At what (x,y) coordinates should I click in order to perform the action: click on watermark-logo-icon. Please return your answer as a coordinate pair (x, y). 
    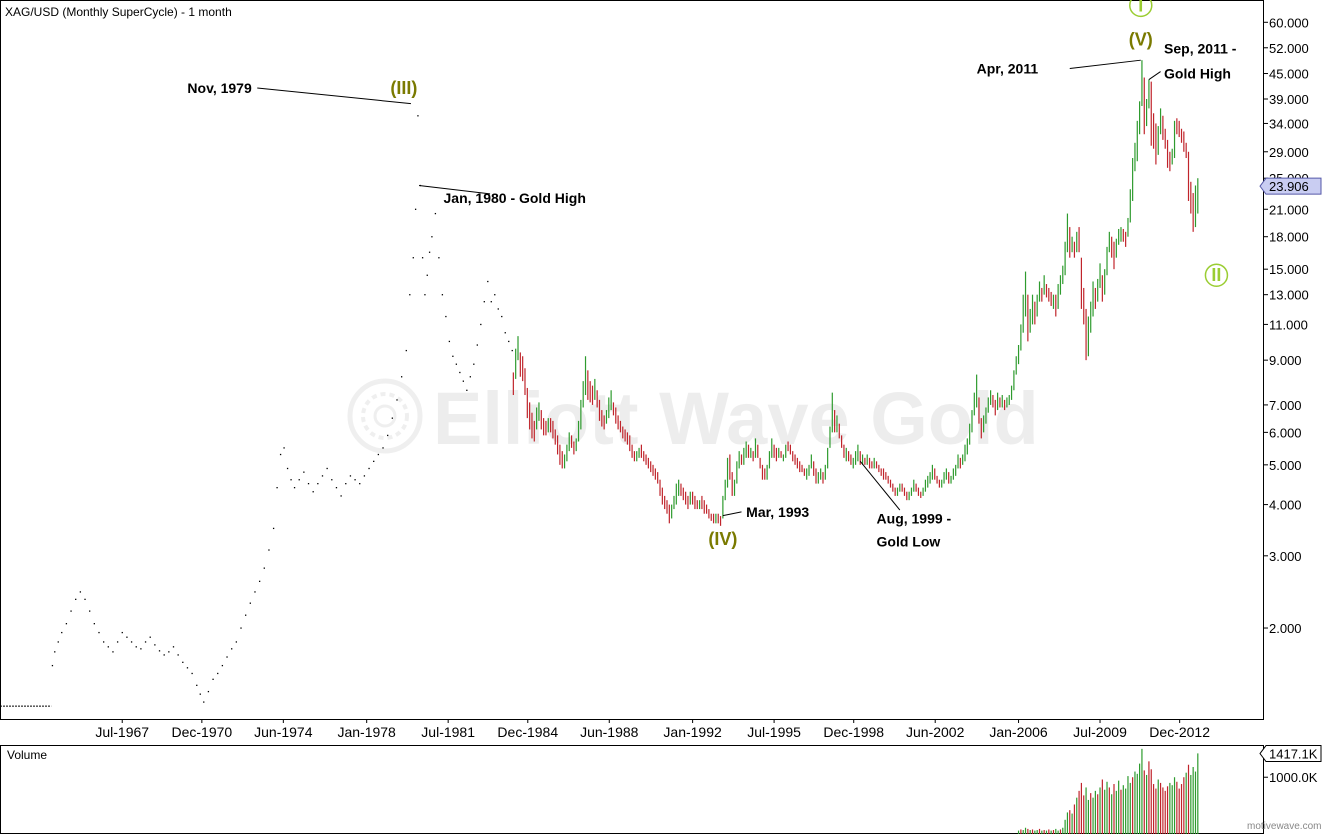
    Looking at the image, I should click on (385, 416).